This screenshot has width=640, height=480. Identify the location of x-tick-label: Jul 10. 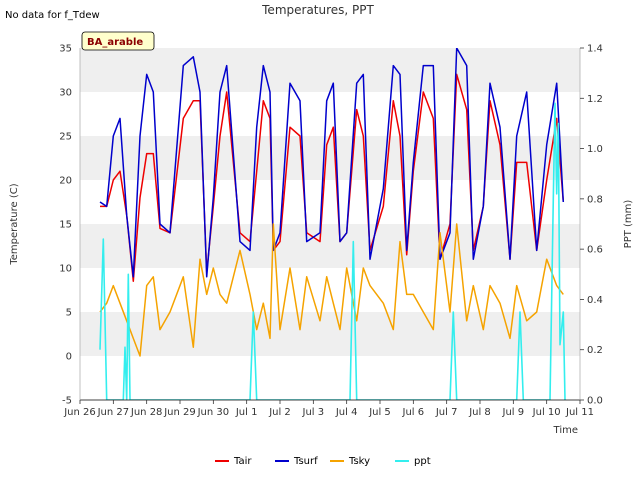
(546, 412).